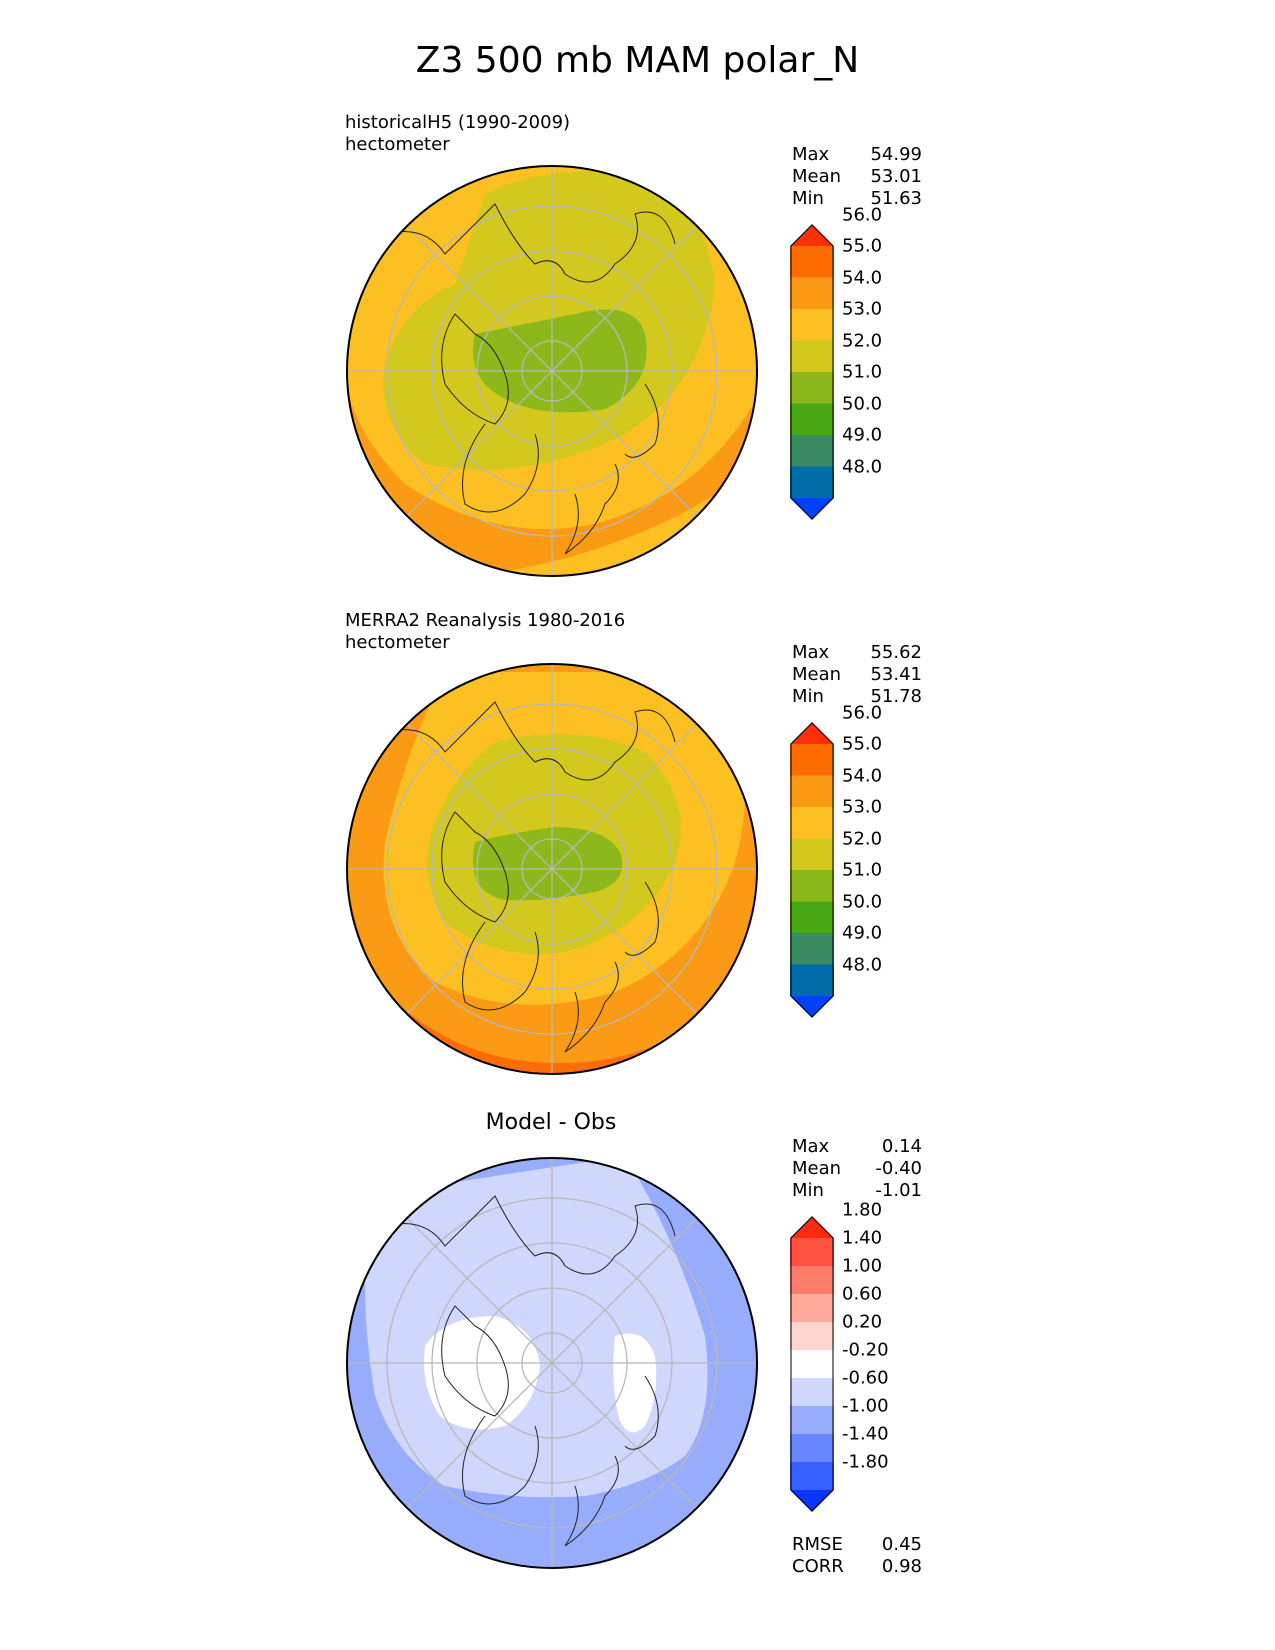 The image size is (1275, 1650). I want to click on stat-mean: Mean 53.41, so click(857, 675).